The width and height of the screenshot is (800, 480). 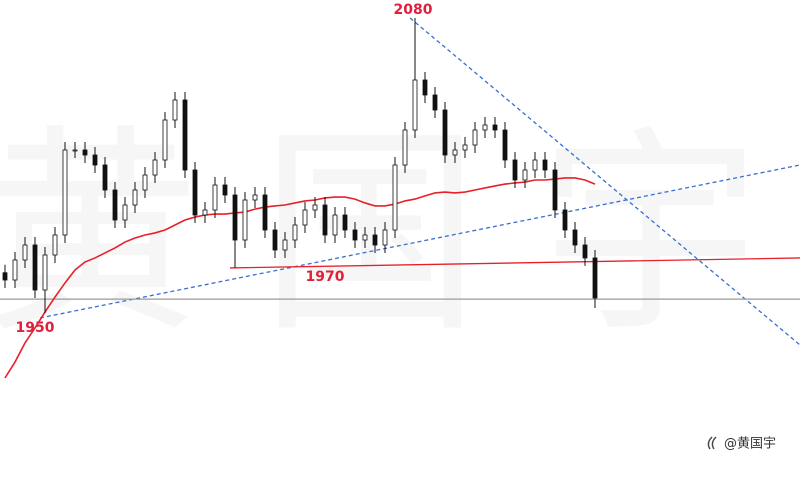 I want to click on credit-text: @黄国宇, so click(x=750, y=444).